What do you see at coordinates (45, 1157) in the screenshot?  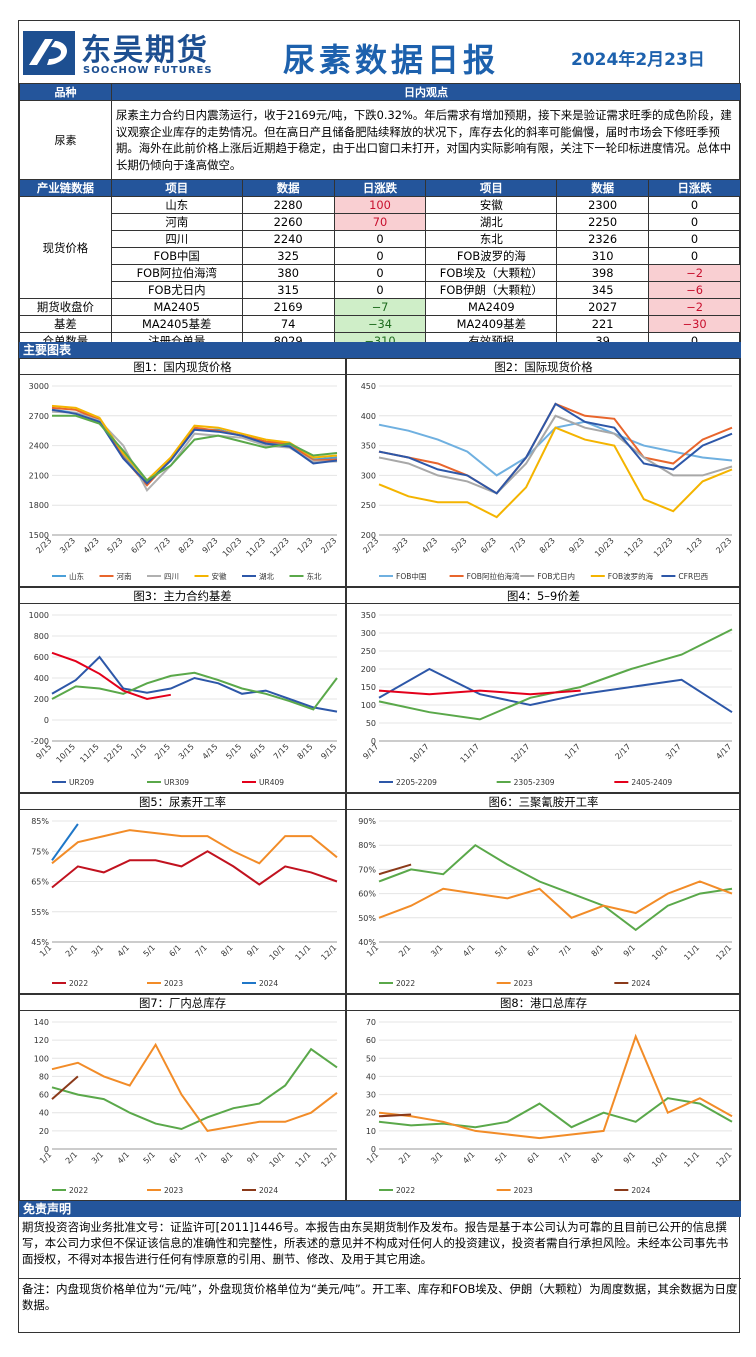 I see `x-tick-label: 1/1` at bounding box center [45, 1157].